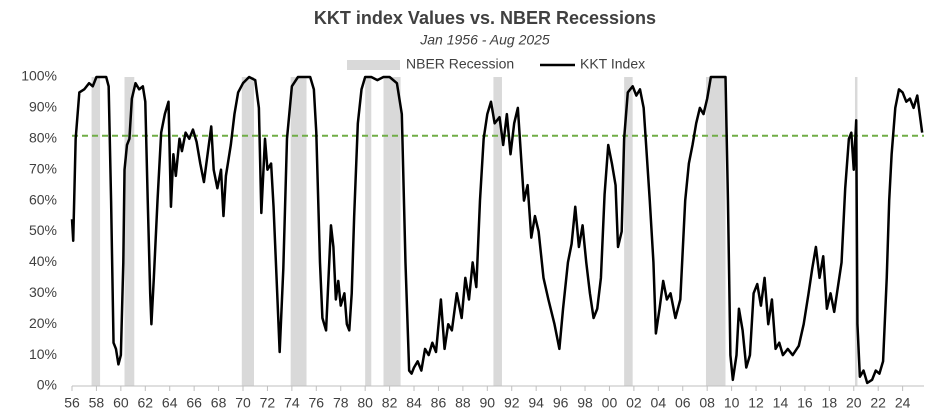 Image resolution: width=946 pixels, height=419 pixels. What do you see at coordinates (536, 403) in the screenshot?
I see `x-tick-label: 94` at bounding box center [536, 403].